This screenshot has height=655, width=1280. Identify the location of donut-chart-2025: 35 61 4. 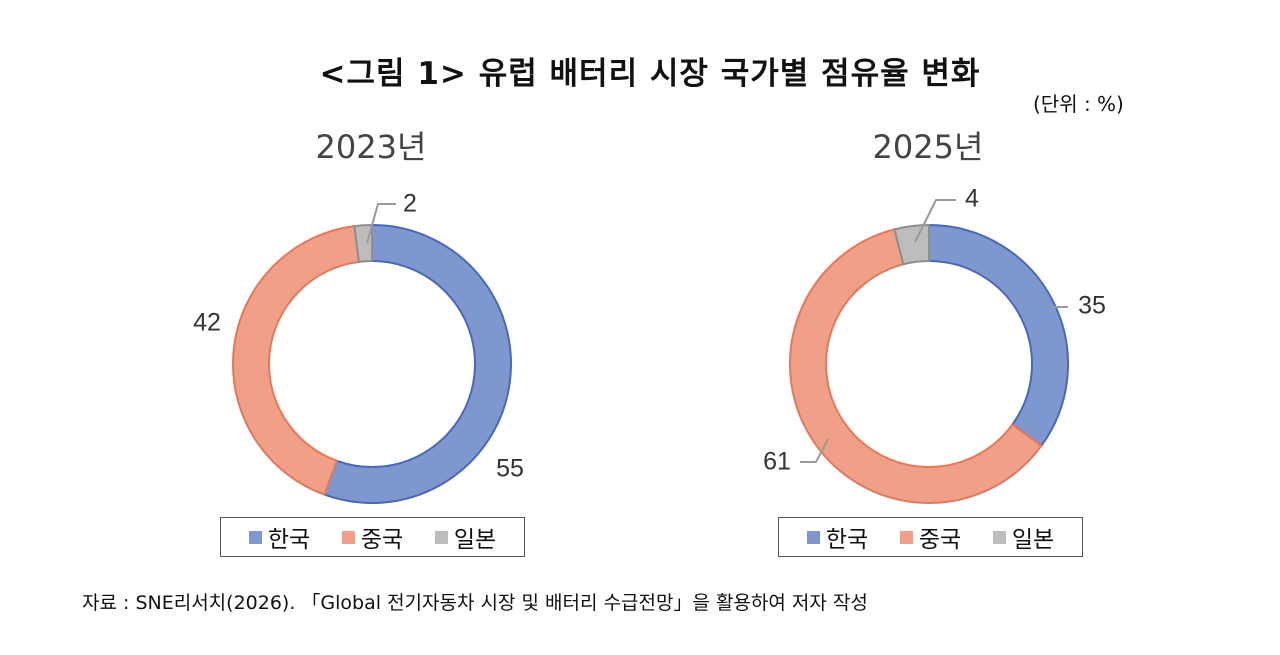
(934, 344).